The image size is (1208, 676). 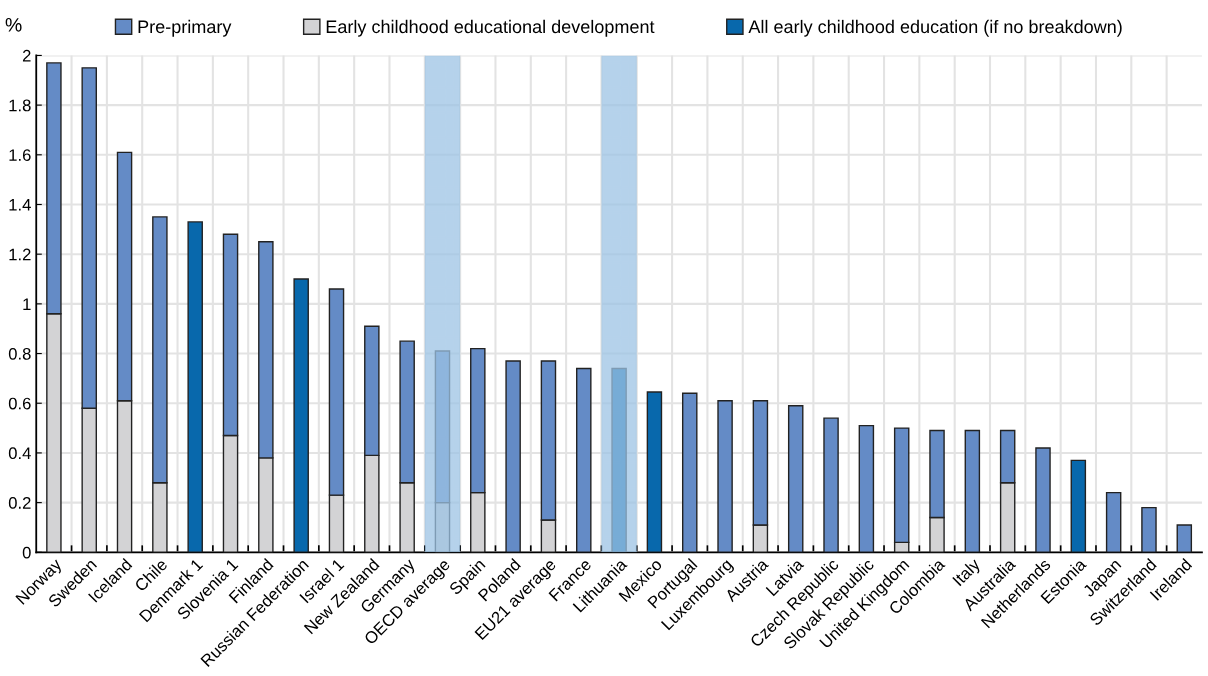 What do you see at coordinates (26, 552) in the screenshot?
I see `y-tick-label: 0` at bounding box center [26, 552].